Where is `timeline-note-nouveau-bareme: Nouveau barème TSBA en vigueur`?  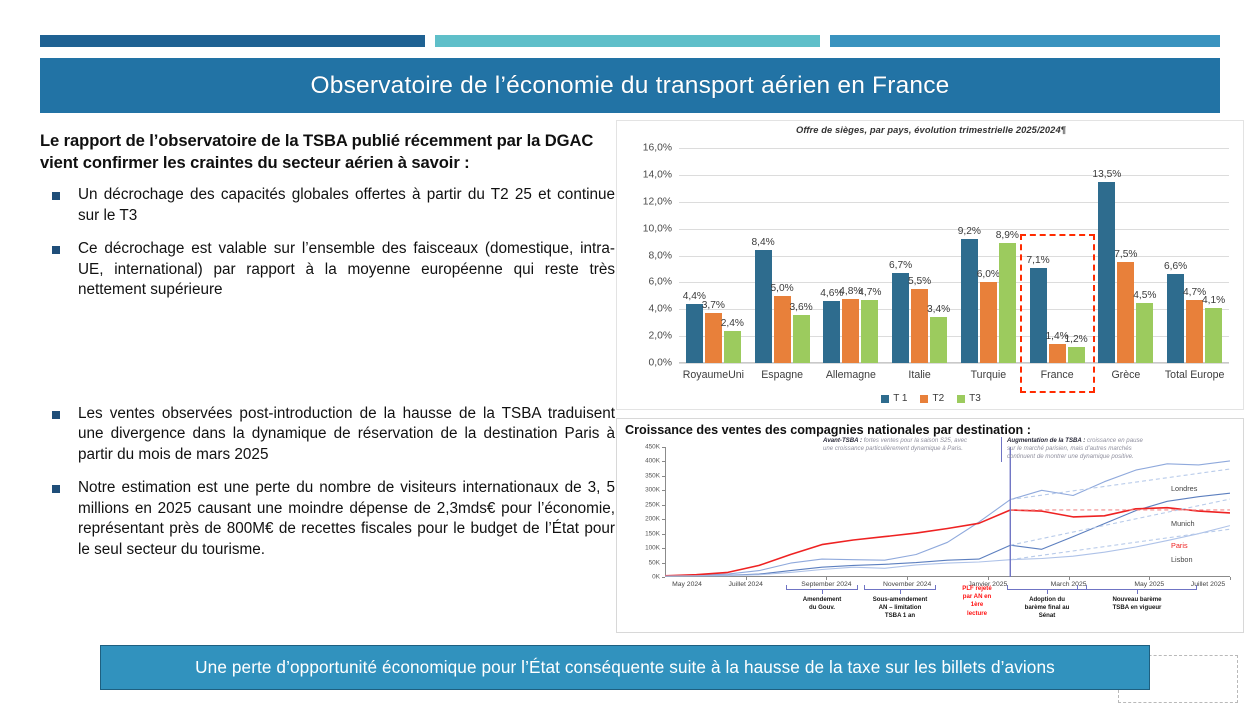 timeline-note-nouveau-bareme: Nouveau barème TSBA en vigueur is located at coordinates (1137, 604).